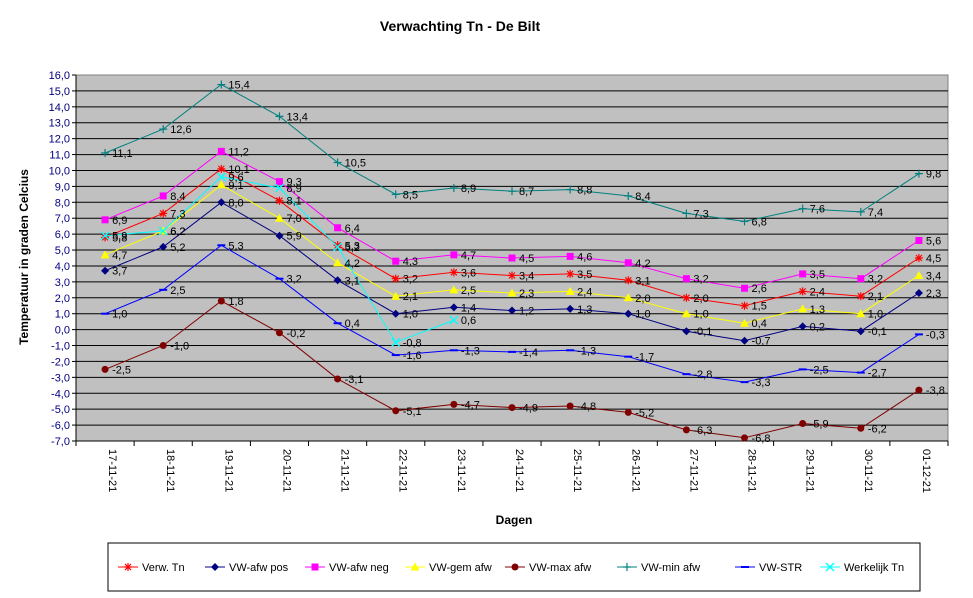 The image size is (973, 598). What do you see at coordinates (526, 192) in the screenshot?
I see `data-label: 8,7` at bounding box center [526, 192].